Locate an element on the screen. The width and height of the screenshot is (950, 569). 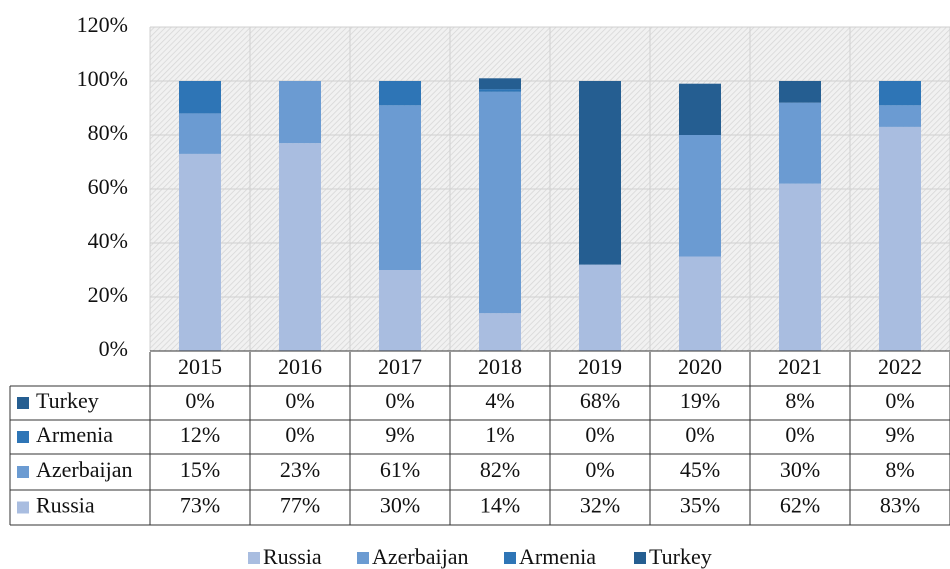
table-cell: 77% is located at coordinates (300, 505).